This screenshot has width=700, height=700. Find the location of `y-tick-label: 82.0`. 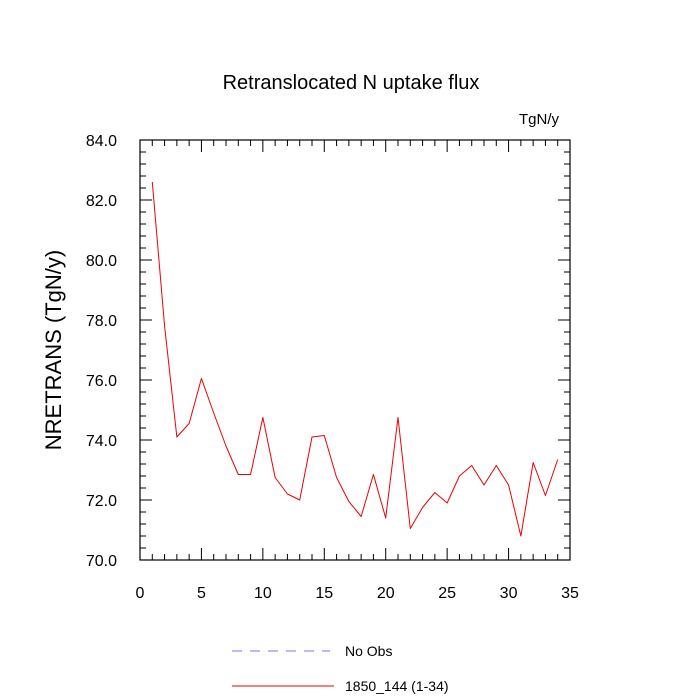

y-tick-label: 82.0 is located at coordinates (101, 201).